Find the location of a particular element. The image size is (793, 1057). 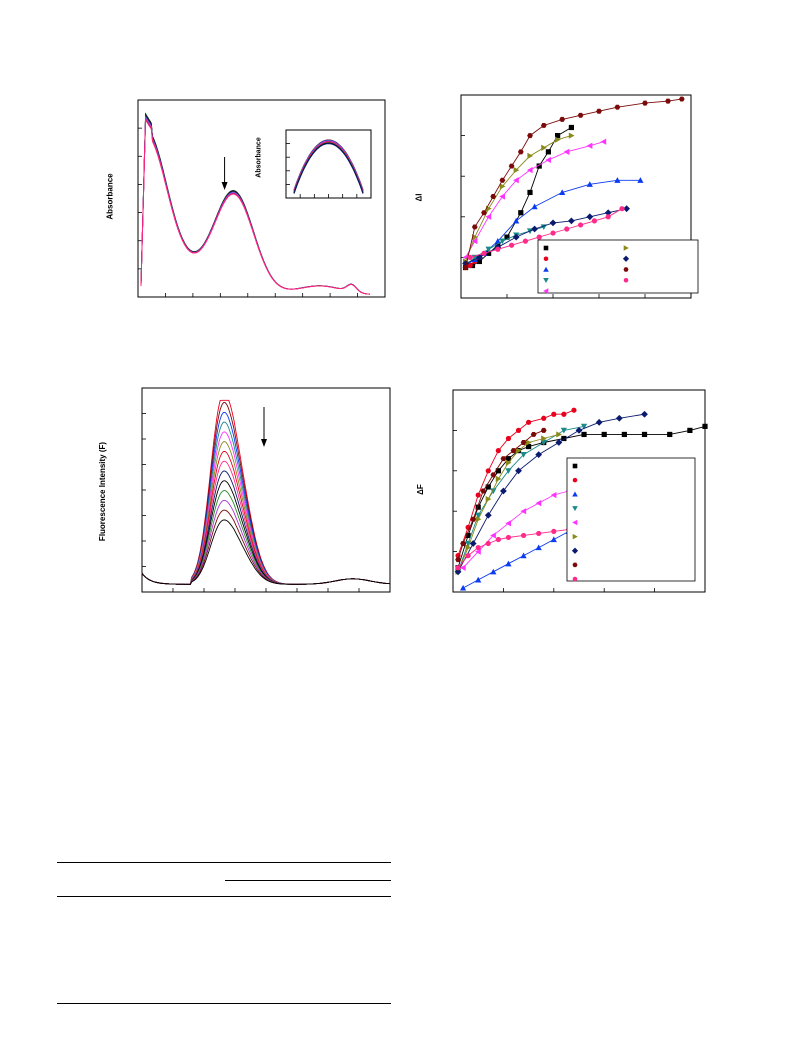

inset-curve is located at coordinates (328, 168).